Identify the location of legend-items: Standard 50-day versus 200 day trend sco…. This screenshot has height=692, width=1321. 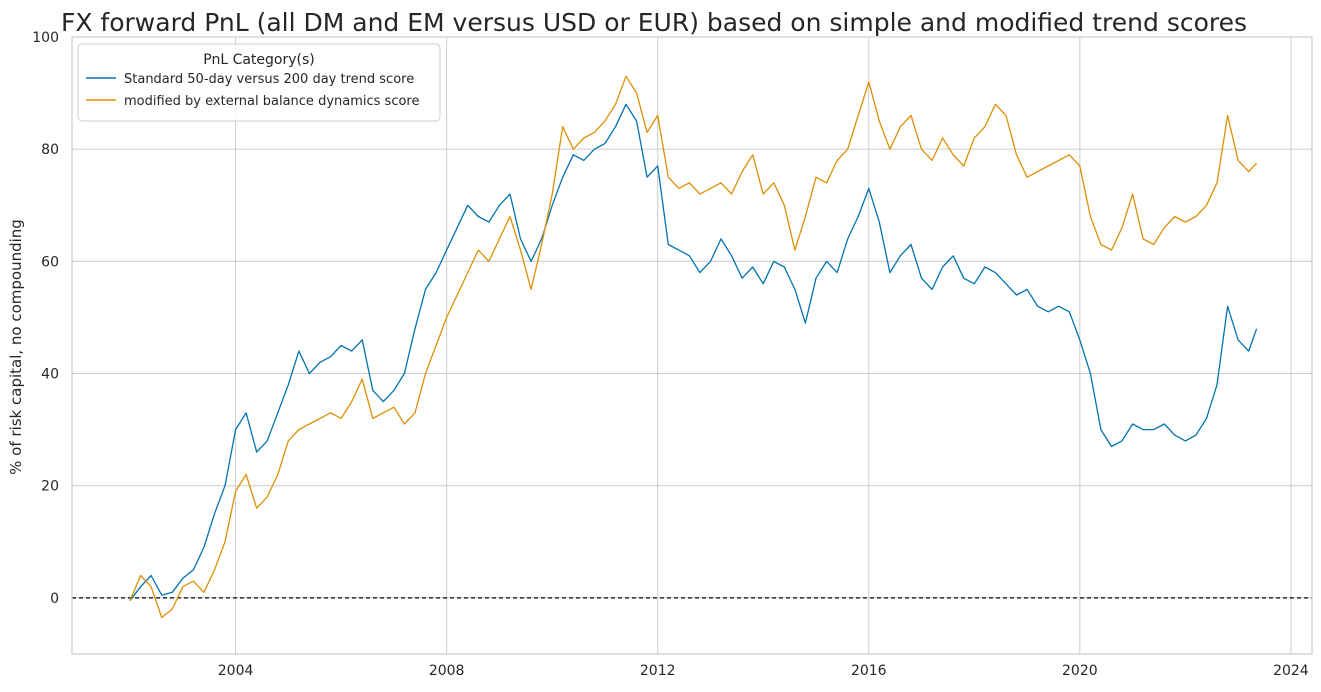
(252, 90).